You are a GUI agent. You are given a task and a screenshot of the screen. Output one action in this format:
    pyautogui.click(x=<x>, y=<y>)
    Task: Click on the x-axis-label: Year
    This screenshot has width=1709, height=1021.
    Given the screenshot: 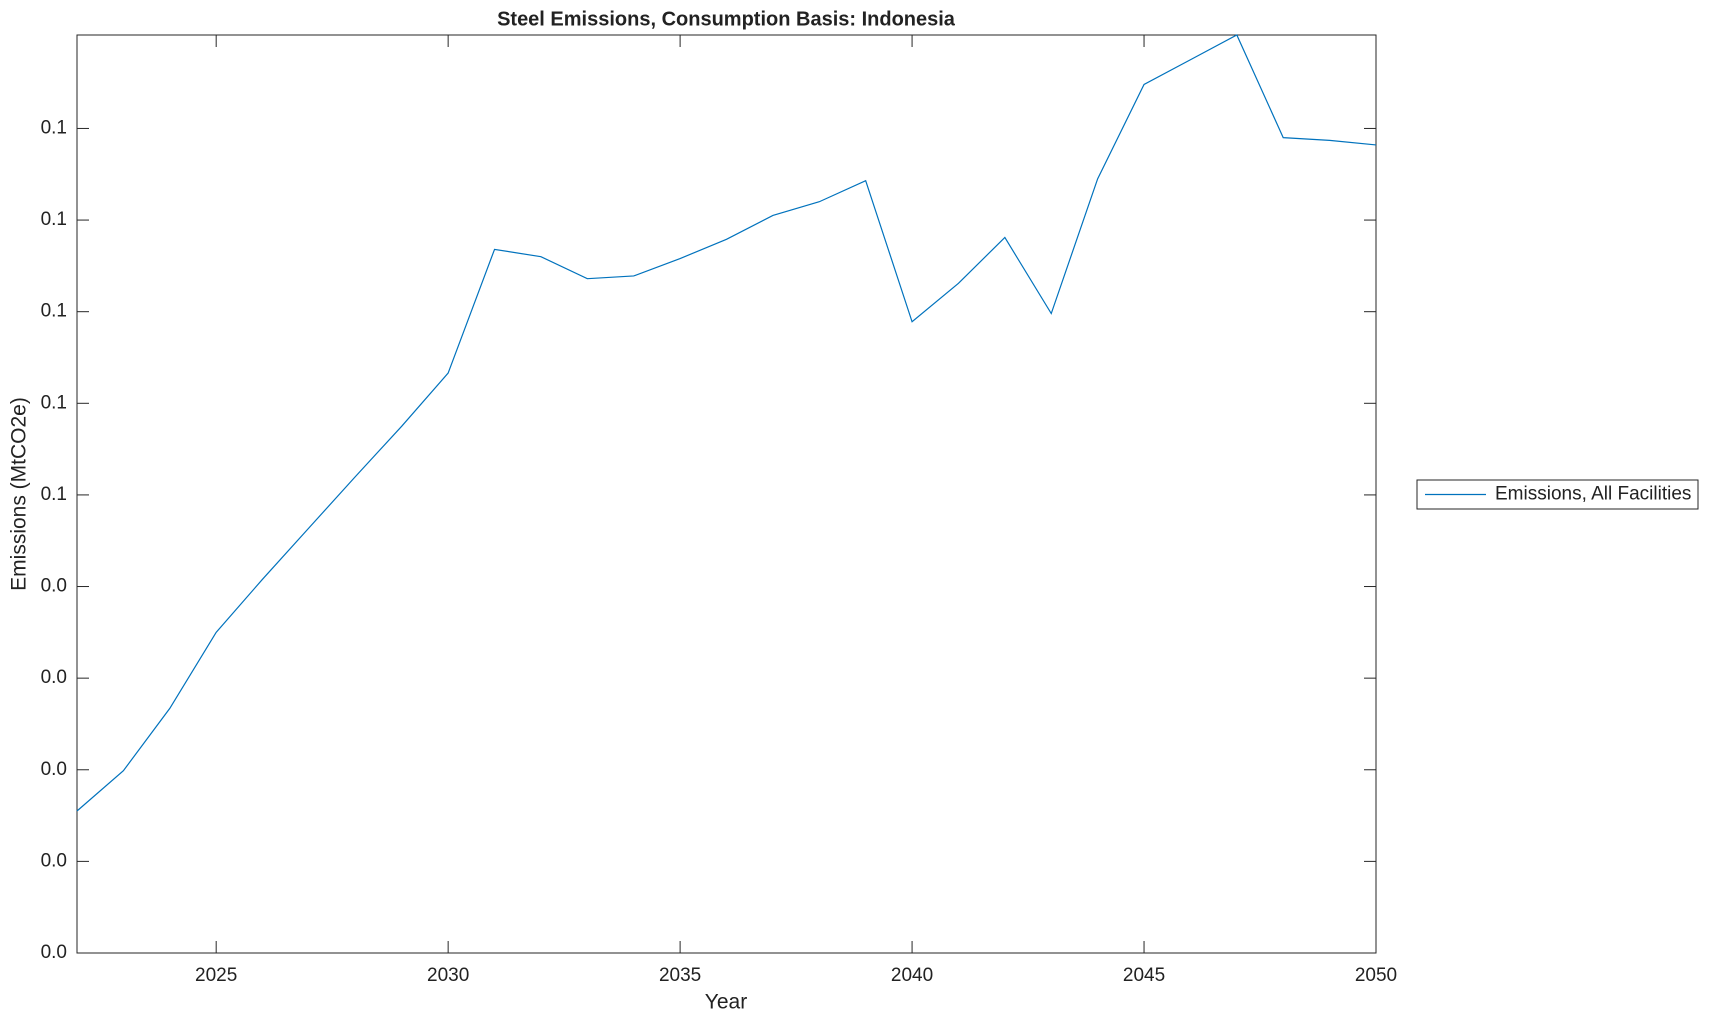 What is the action you would take?
    pyautogui.click(x=726, y=1002)
    